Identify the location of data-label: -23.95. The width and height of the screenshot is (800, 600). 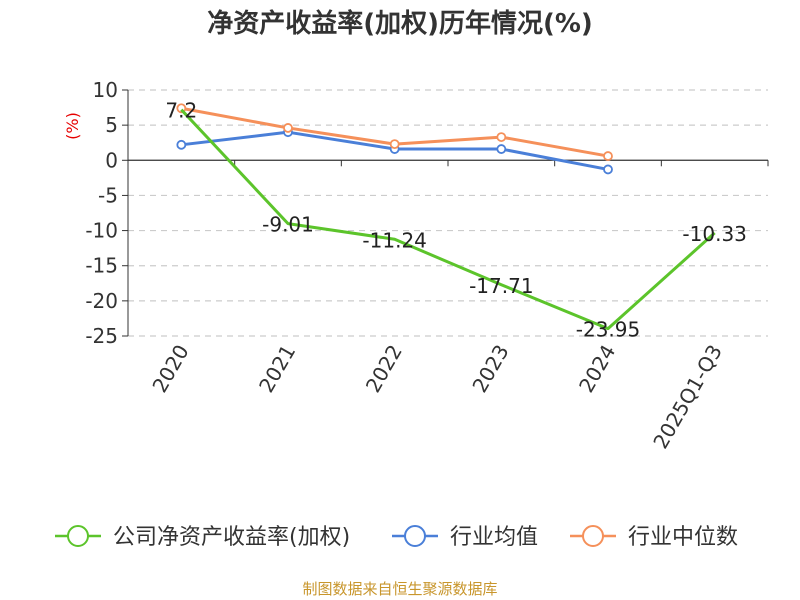
(608, 330).